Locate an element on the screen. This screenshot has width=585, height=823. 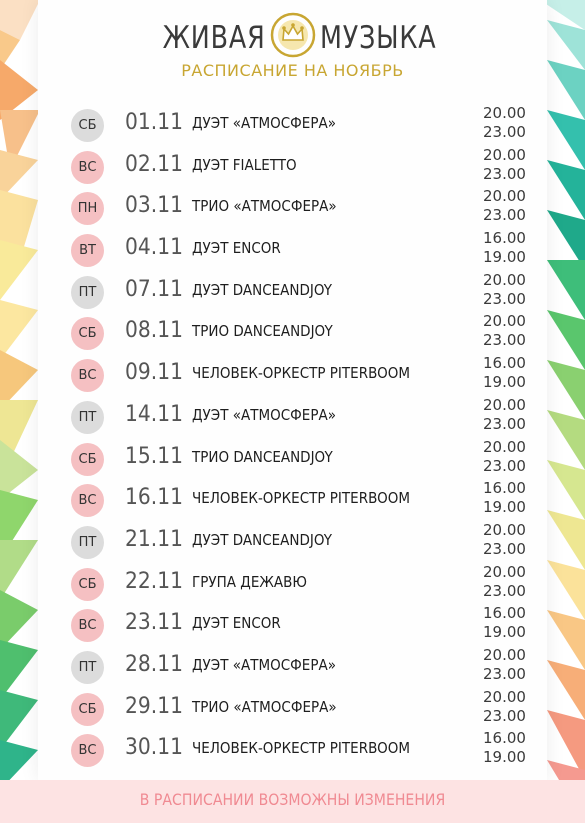
schedule-row: ПТ 07.11 ДУЭТ DANCEANDJOY 20.00 23.00 is located at coordinates (292, 291).